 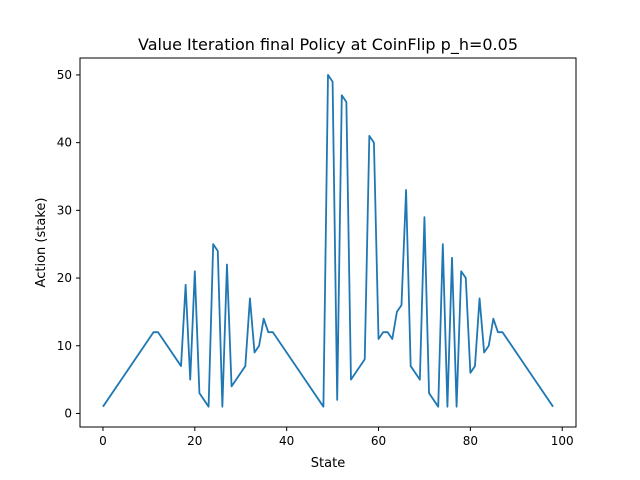 I want to click on x-tick-label: 60, so click(x=378, y=441).